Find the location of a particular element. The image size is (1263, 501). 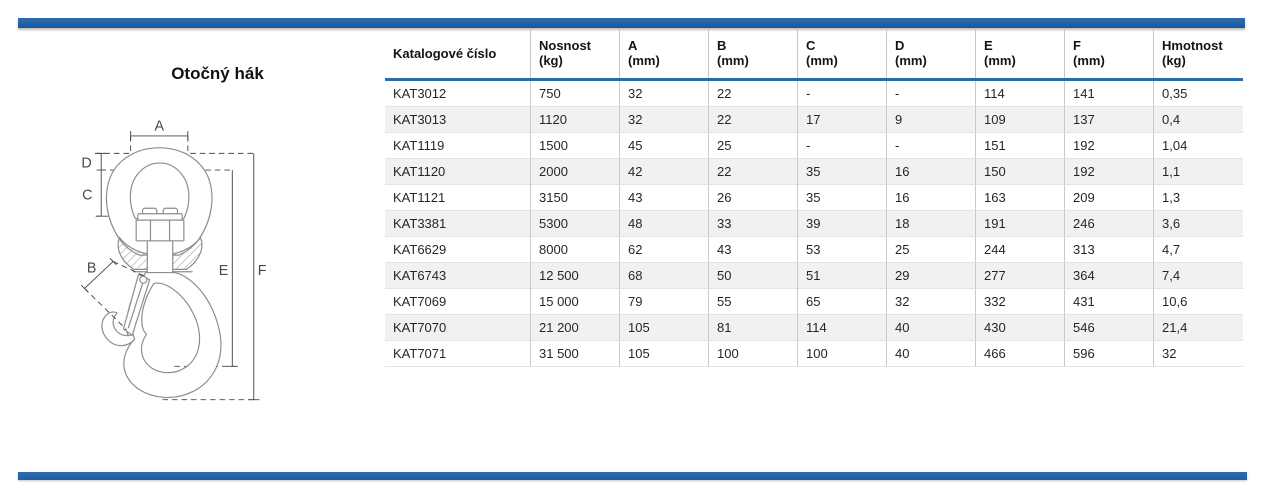

value-cell: 1,04 is located at coordinates (1198, 146).